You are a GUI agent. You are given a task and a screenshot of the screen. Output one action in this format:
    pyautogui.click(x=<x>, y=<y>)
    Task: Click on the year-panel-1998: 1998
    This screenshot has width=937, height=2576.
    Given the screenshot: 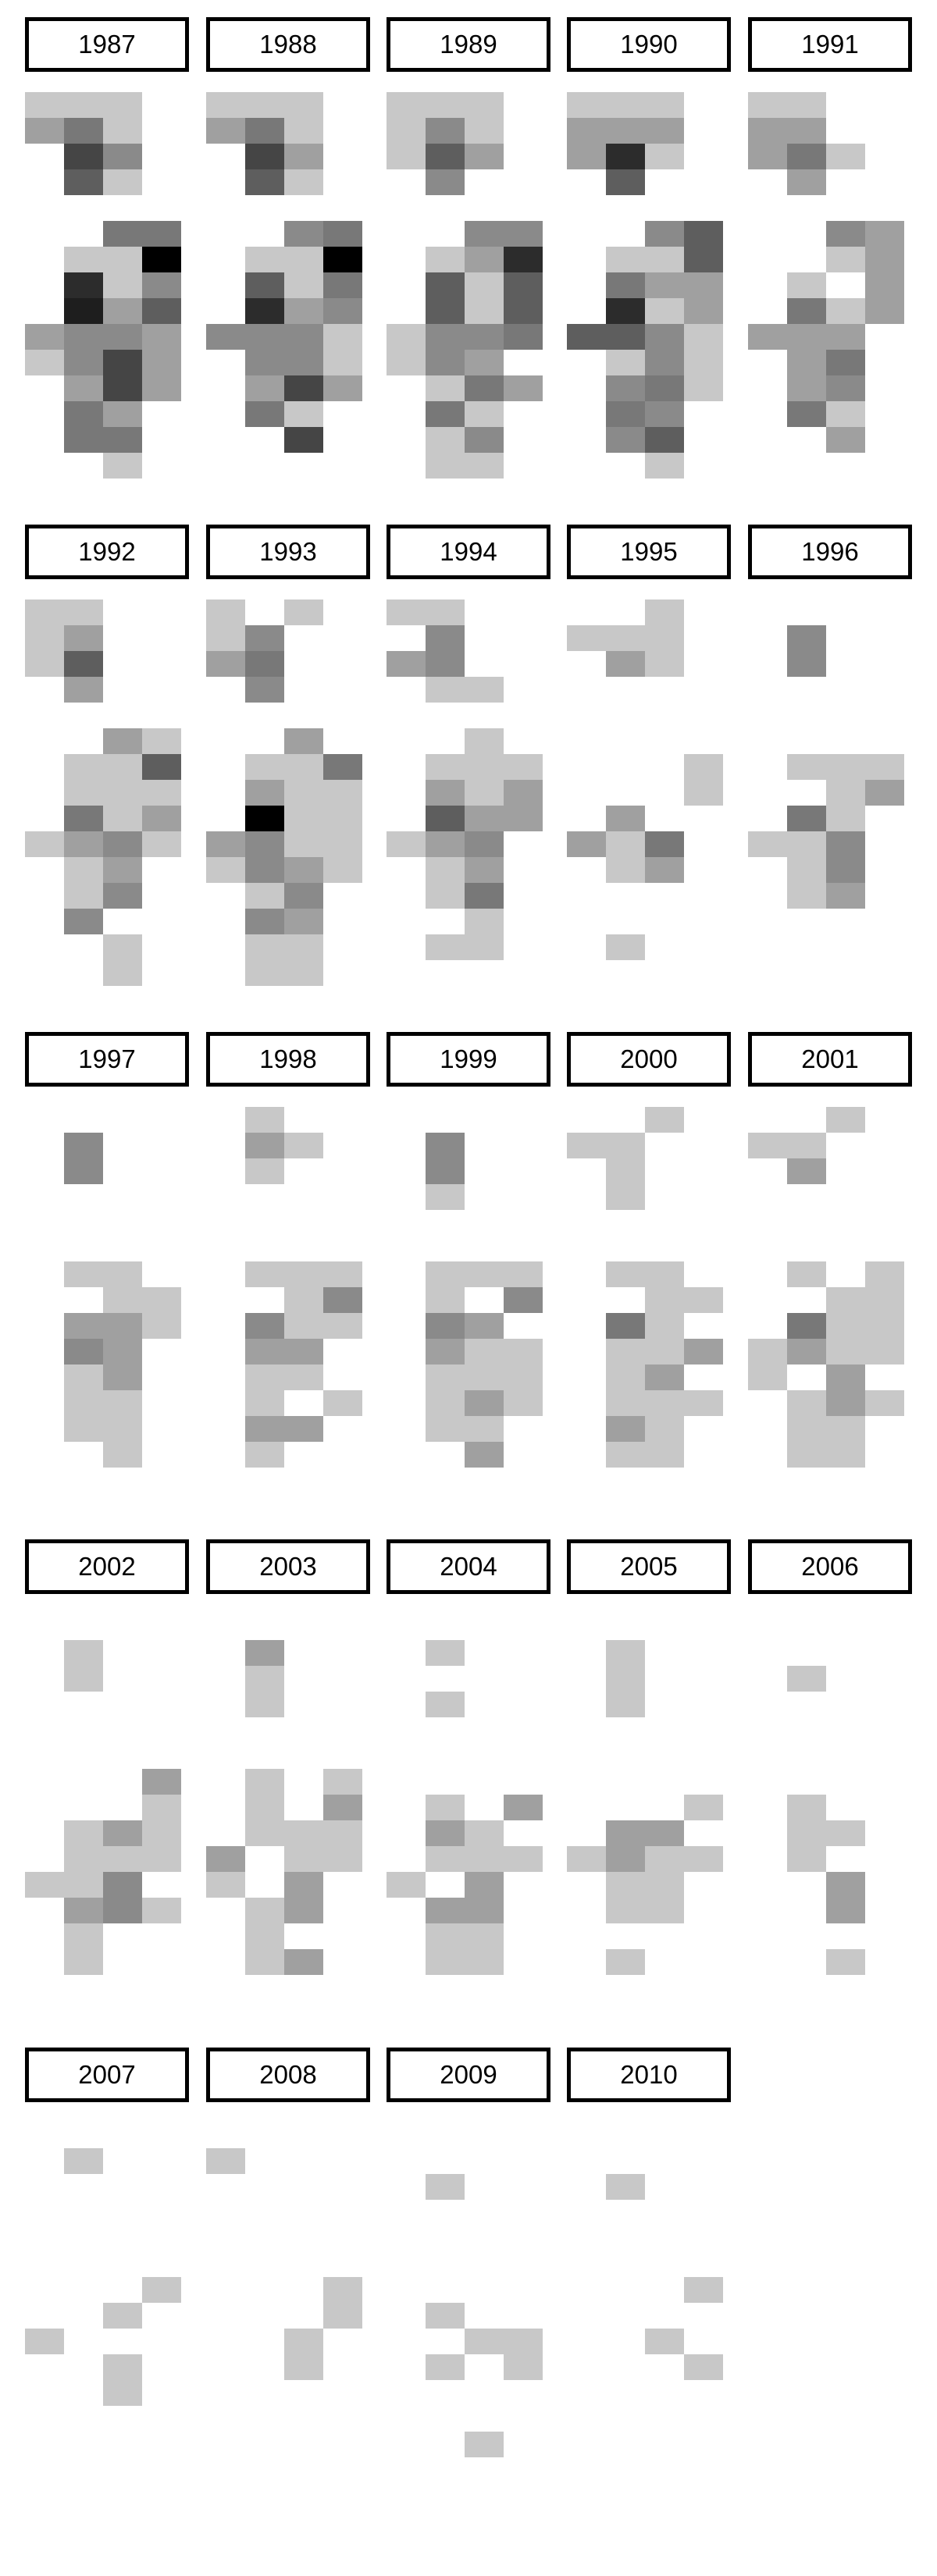 What is the action you would take?
    pyautogui.click(x=288, y=1283)
    